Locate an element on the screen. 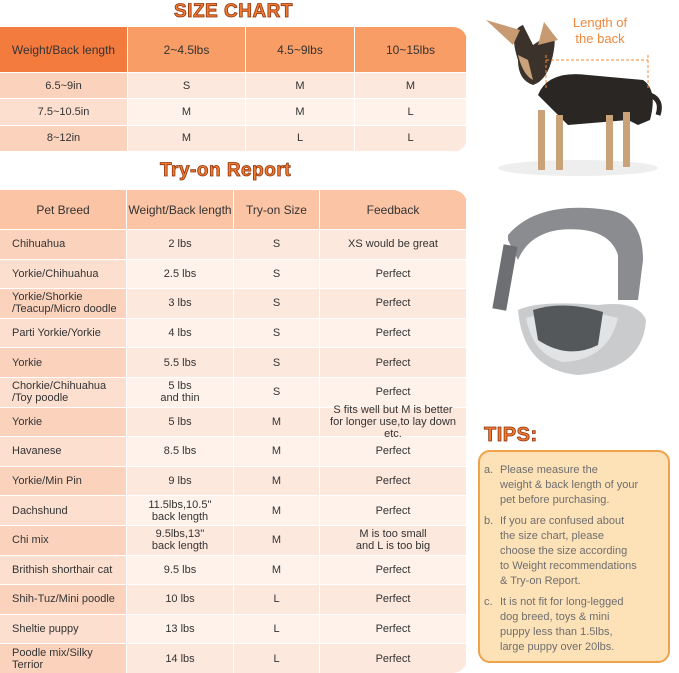 This screenshot has width=679, height=673. table-cell: 14 lbs is located at coordinates (180, 658).